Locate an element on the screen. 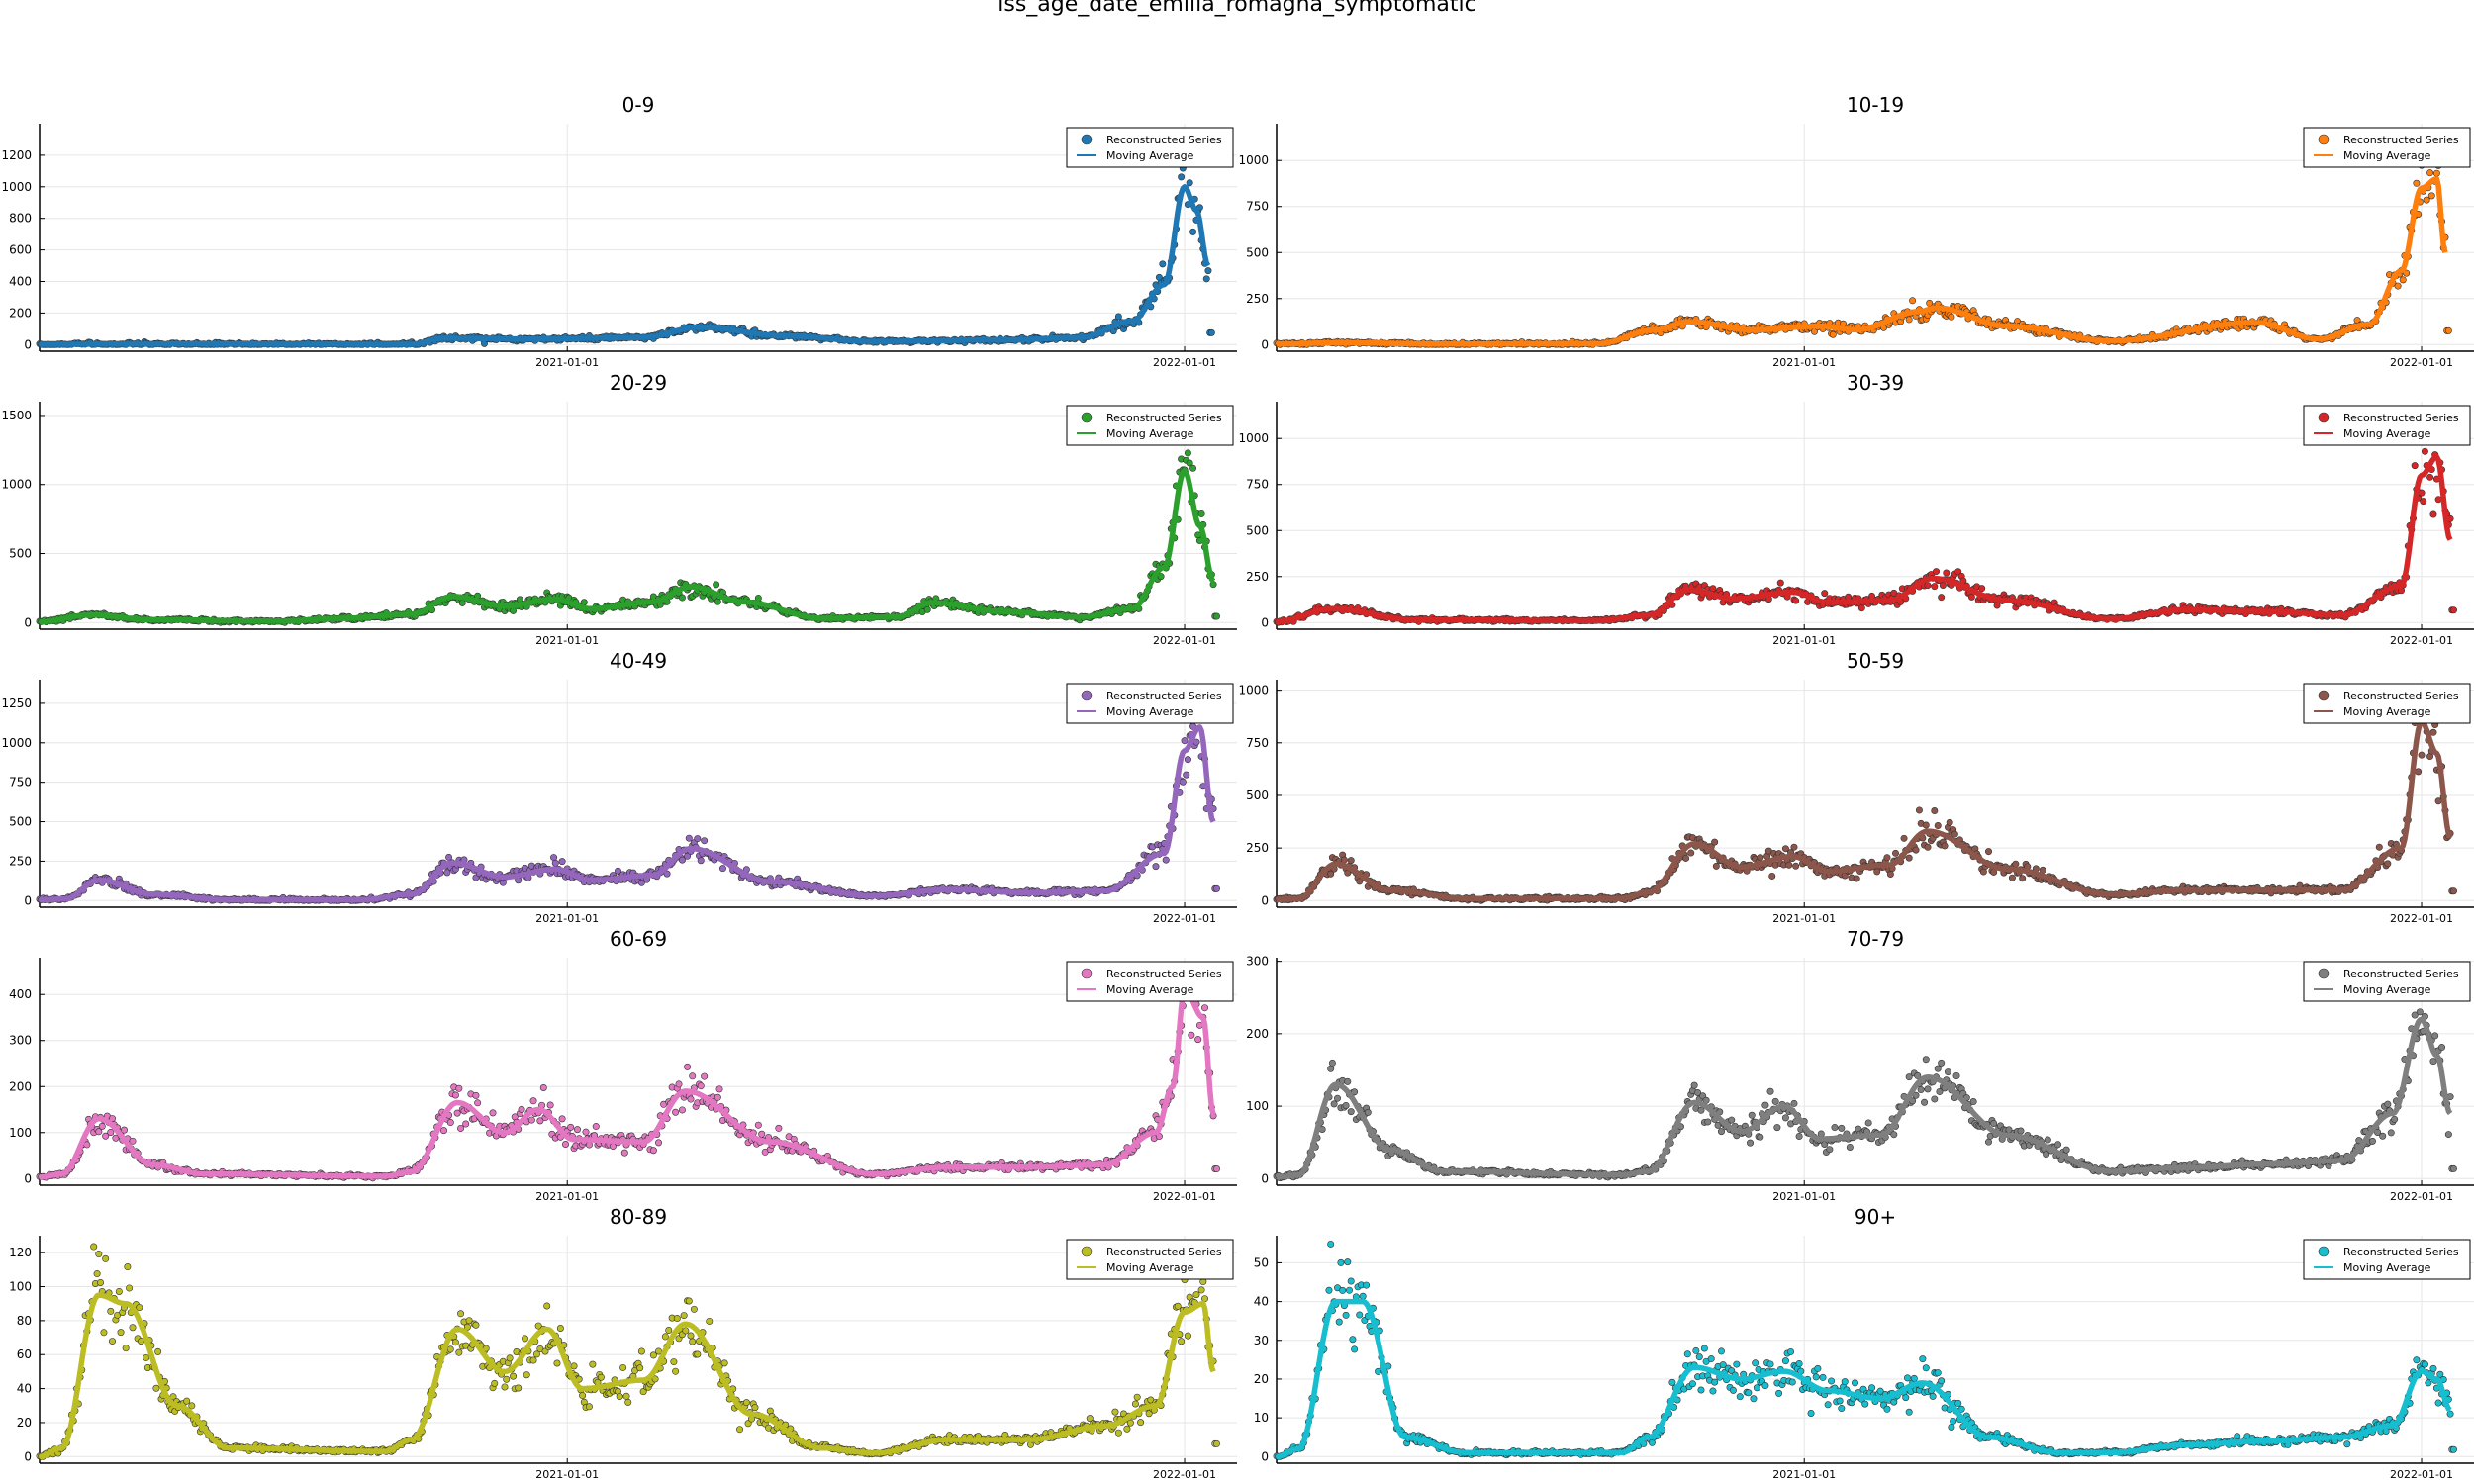 The width and height of the screenshot is (2474, 1484). y-tick-label: 600 is located at coordinates (21, 250).